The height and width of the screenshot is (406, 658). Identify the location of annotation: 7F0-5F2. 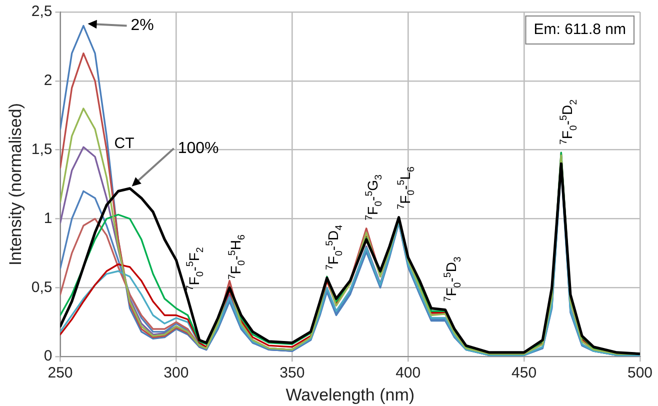
(195, 269).